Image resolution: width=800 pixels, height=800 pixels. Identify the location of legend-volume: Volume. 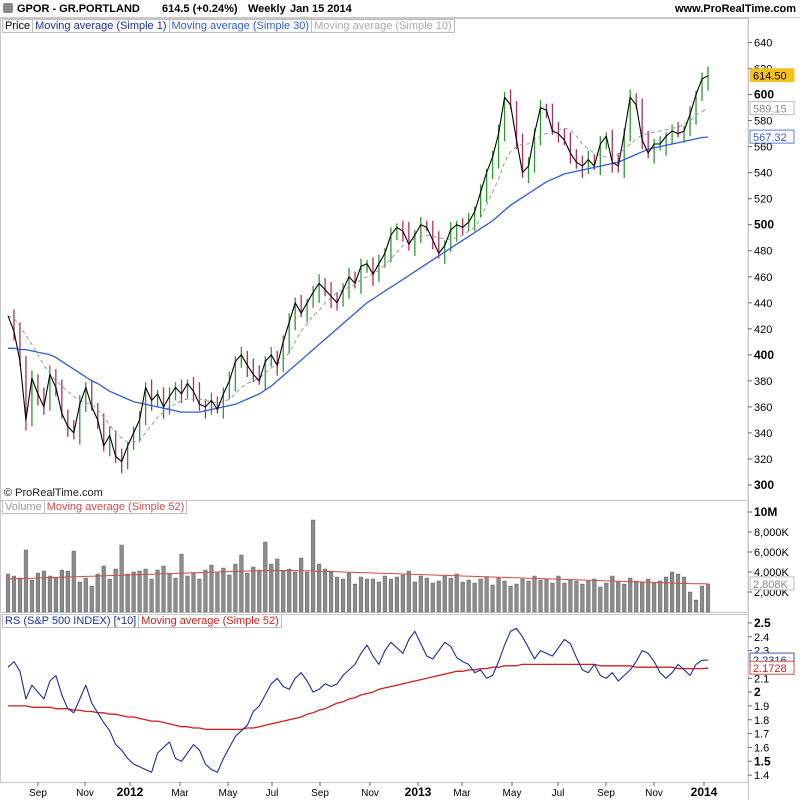
(23, 507).